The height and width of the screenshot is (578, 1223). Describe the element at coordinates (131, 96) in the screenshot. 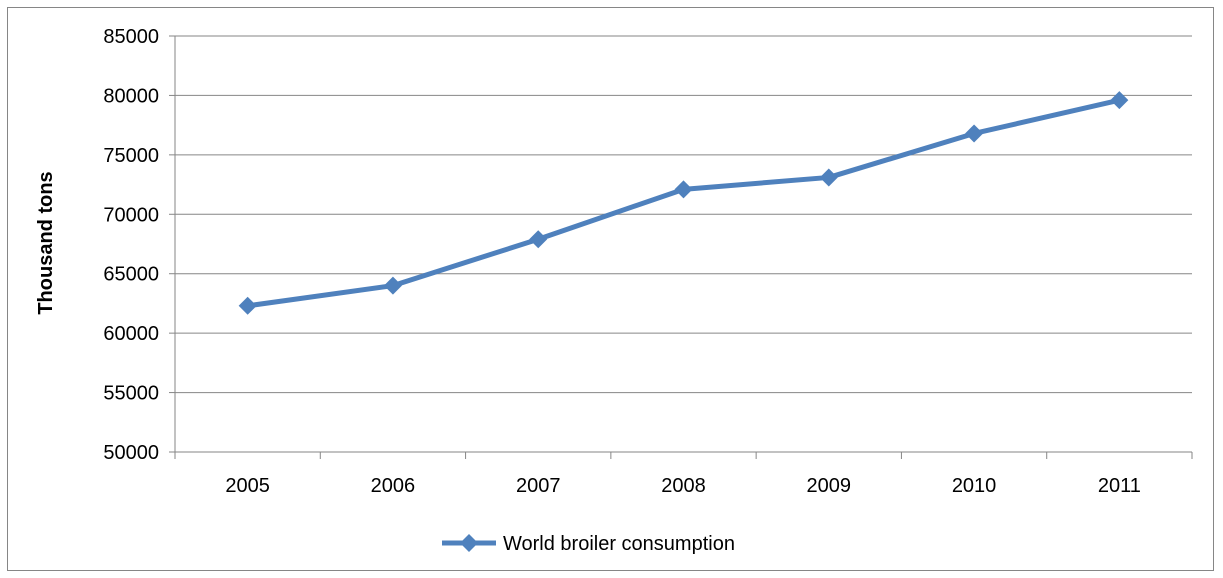

I see `y-tick-label: 80000` at that location.